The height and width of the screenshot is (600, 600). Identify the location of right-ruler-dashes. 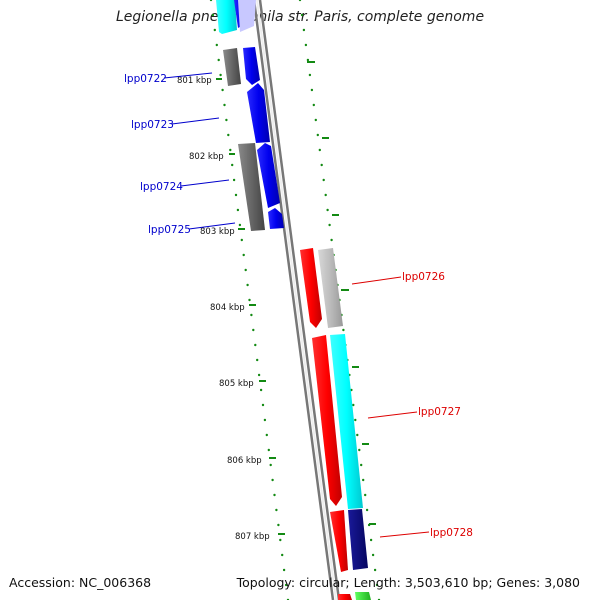
(341, 293).